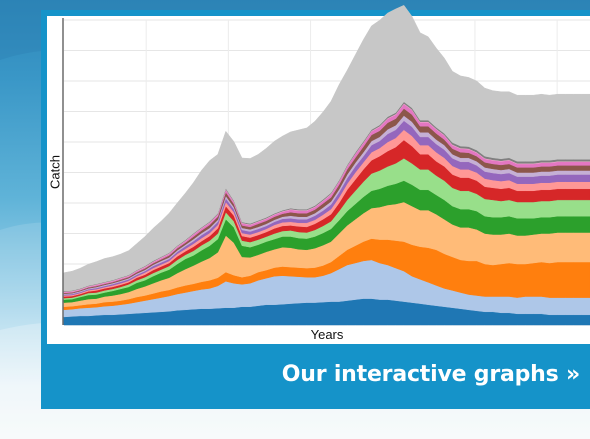 Image resolution: width=590 pixels, height=439 pixels. Describe the element at coordinates (55, 172) in the screenshot. I see `y-axis-label: Catch` at that location.